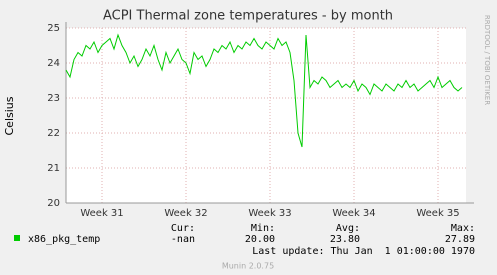 Image resolution: width=497 pixels, height=275 pixels. What do you see at coordinates (460, 239) in the screenshot?
I see `legend-value: 27.89` at bounding box center [460, 239].